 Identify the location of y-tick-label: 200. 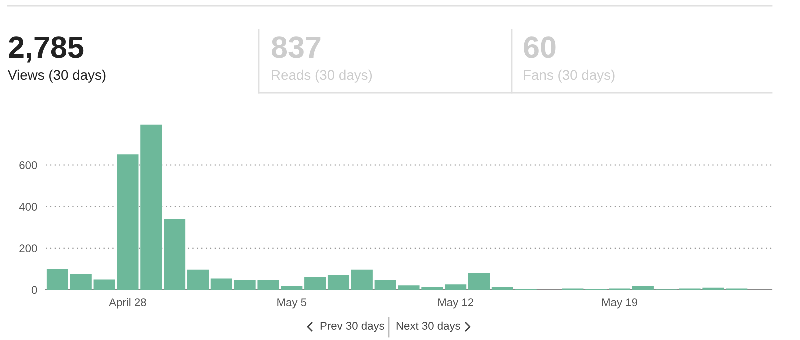
(29, 248).